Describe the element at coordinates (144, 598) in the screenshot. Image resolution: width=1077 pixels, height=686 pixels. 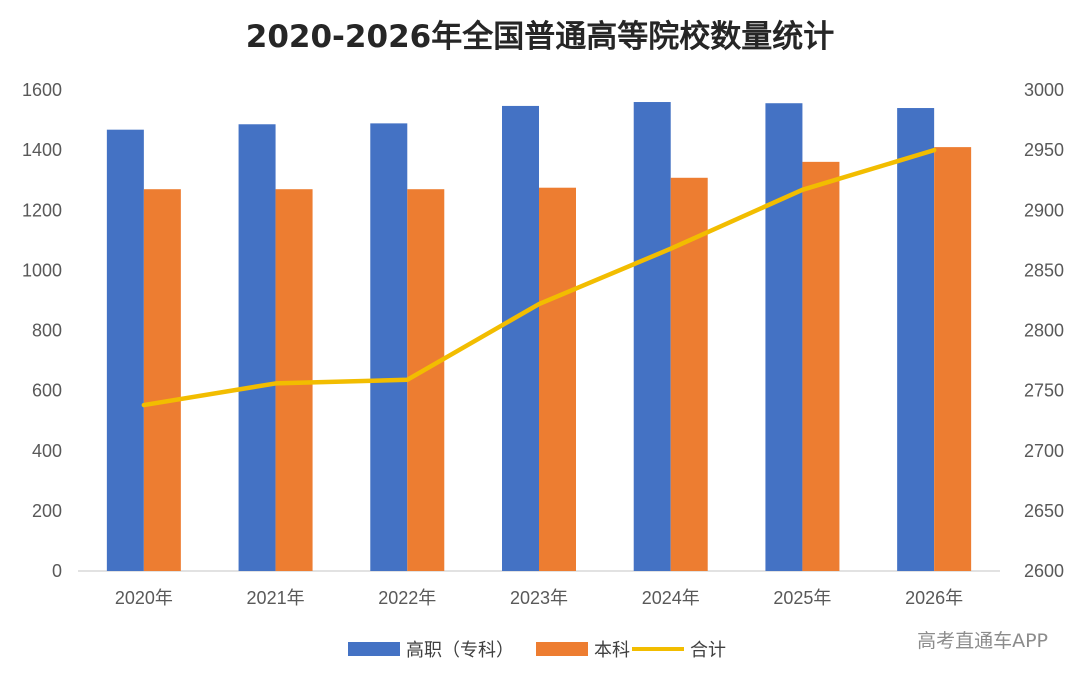
I see `category-label: 2020年` at that location.